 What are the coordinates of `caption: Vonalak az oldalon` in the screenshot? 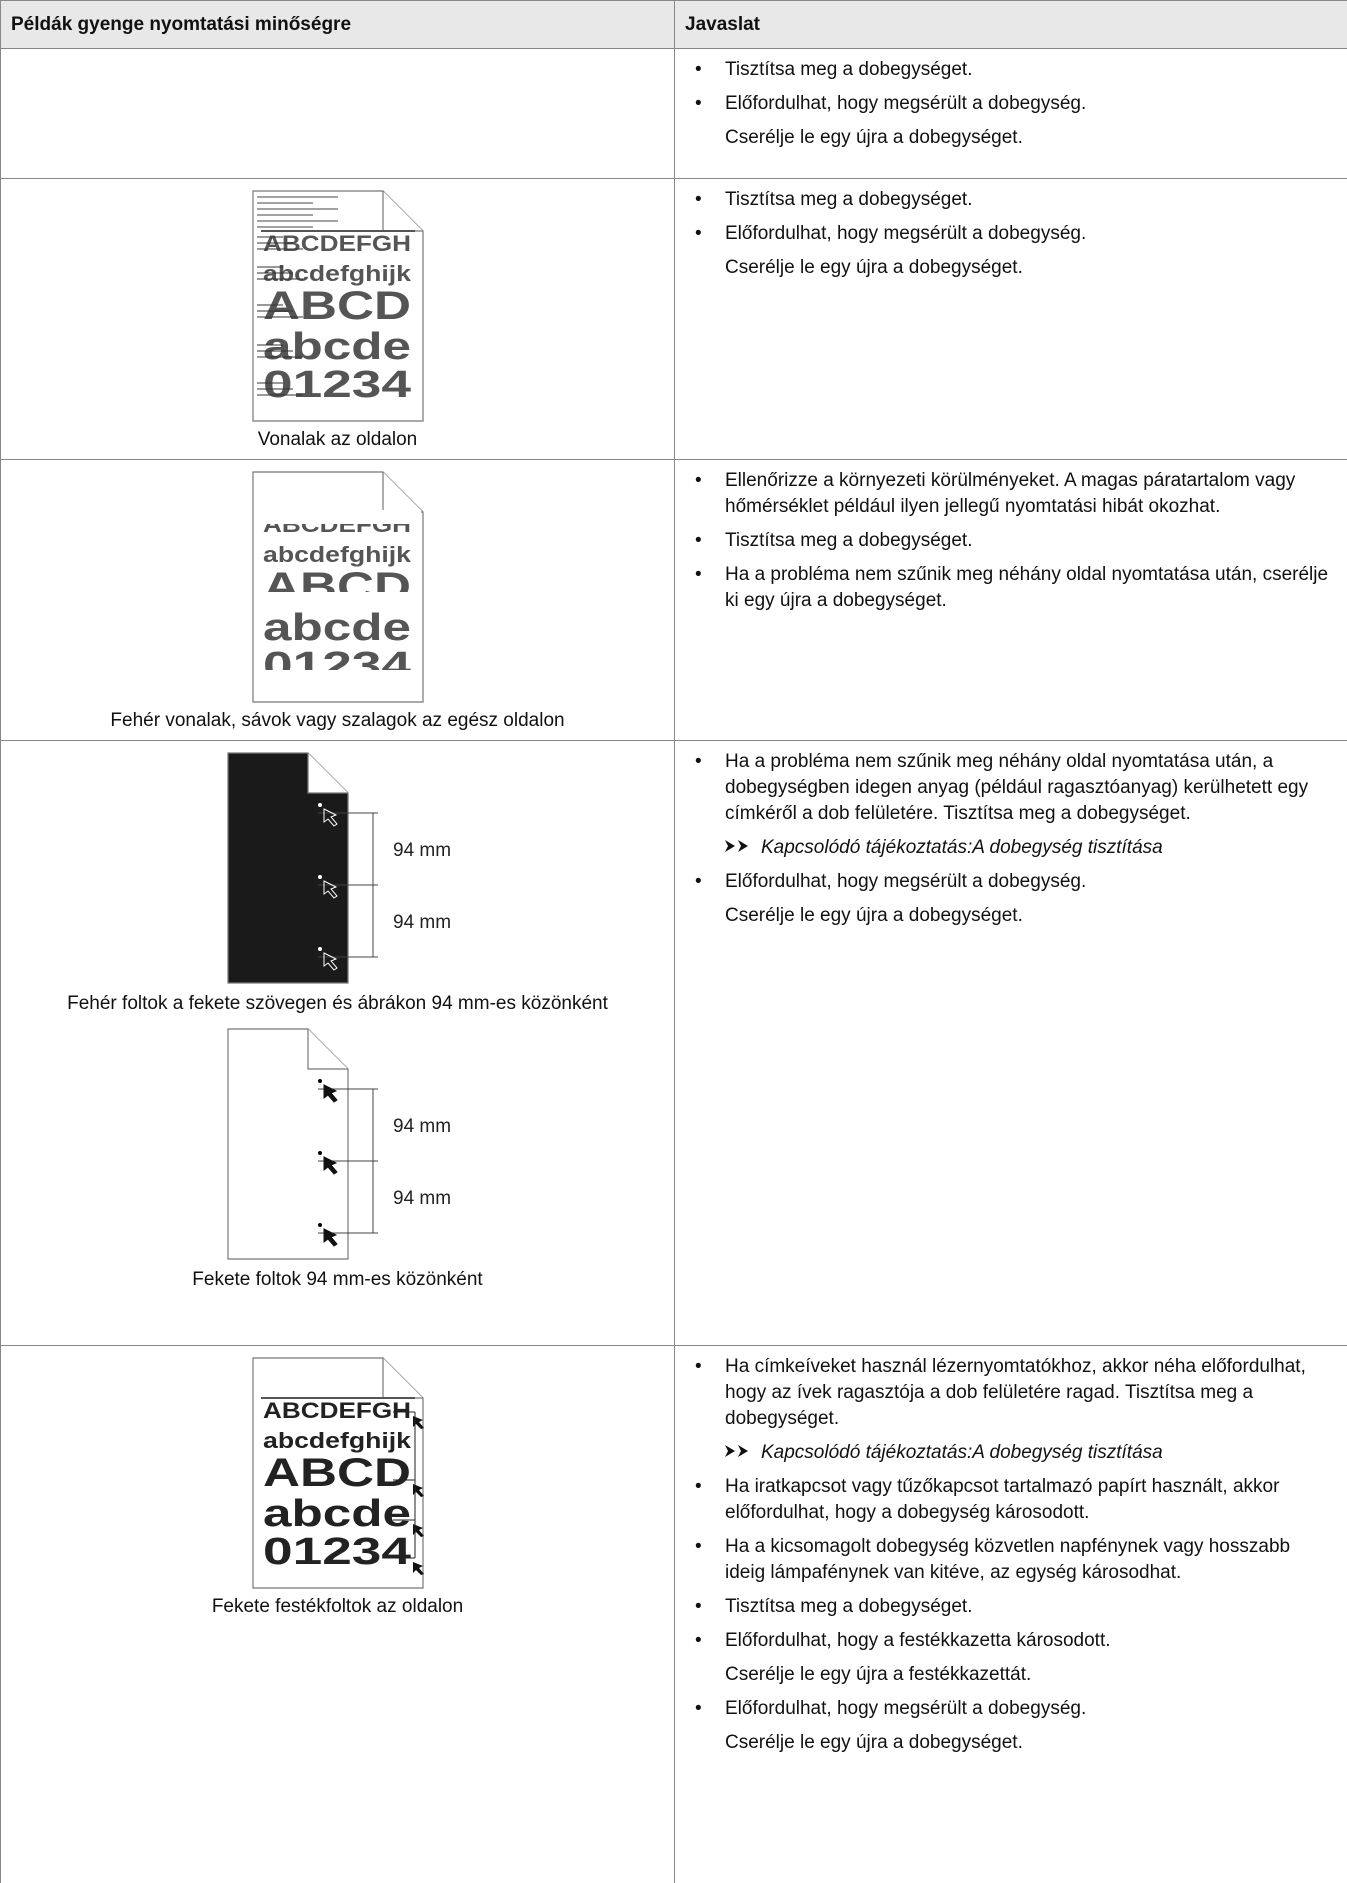 It's located at (337, 439).